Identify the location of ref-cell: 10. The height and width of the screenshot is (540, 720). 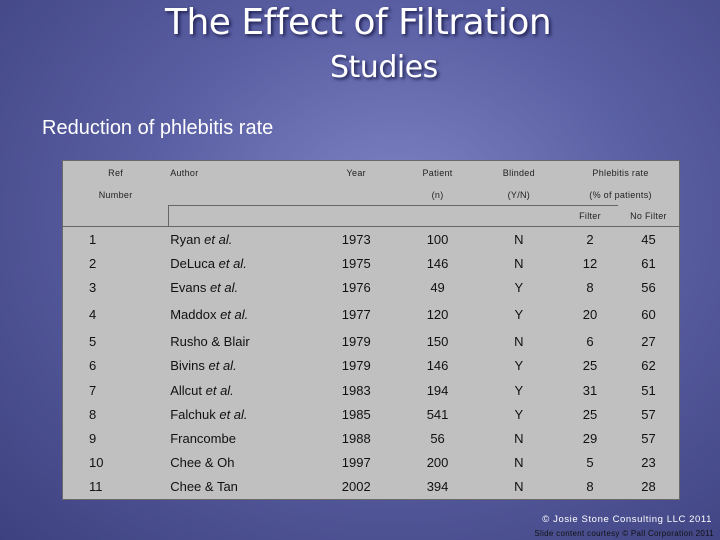
(96, 463).